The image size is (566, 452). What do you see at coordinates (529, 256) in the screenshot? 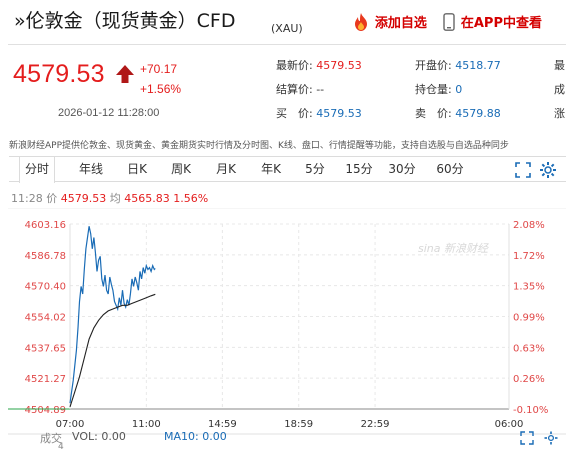
I see `y-tick-right: 1.72%` at bounding box center [529, 256].